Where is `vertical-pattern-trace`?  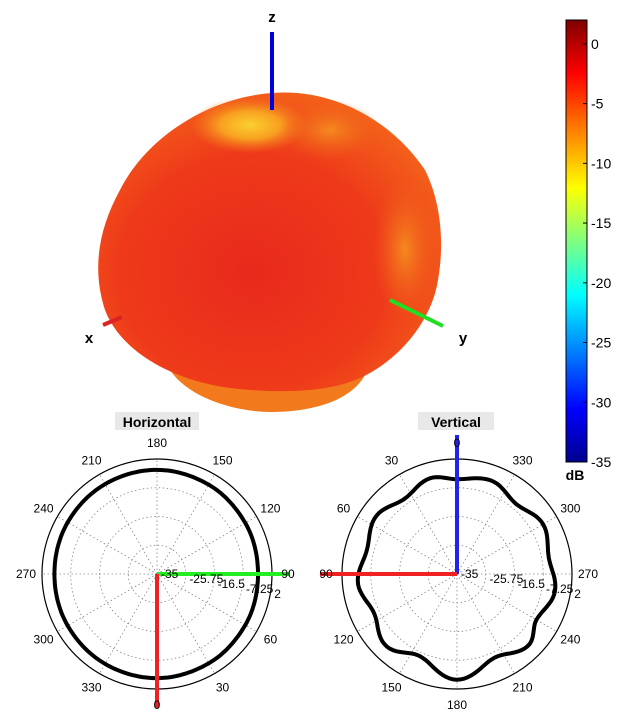 vertical-pattern-trace is located at coordinates (456, 578).